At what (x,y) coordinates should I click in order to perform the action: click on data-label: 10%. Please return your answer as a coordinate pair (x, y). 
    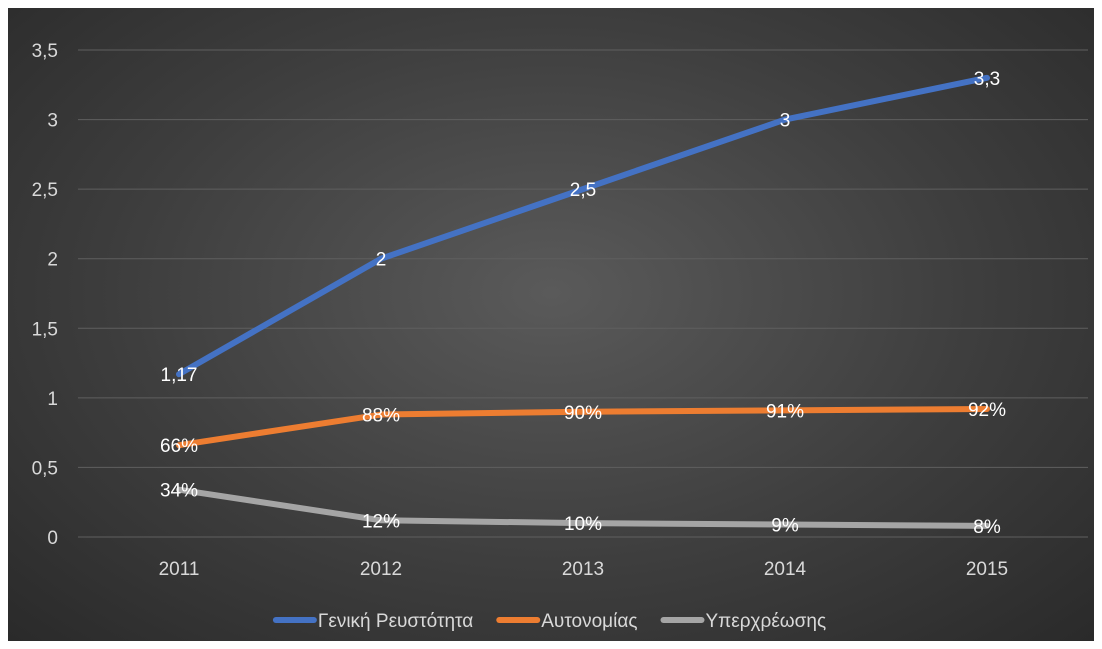
    Looking at the image, I should click on (583, 524).